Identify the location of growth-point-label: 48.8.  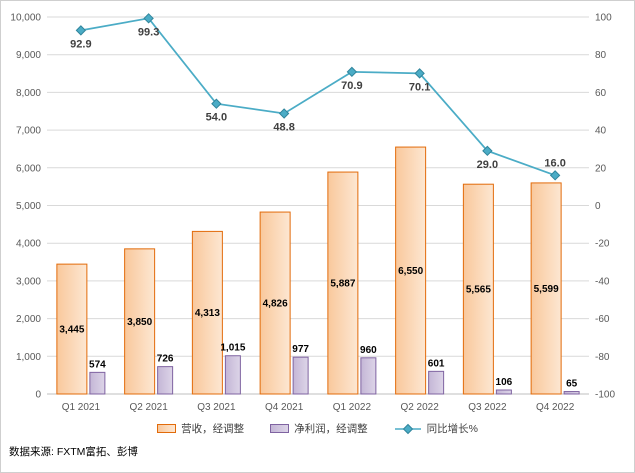
(283, 128).